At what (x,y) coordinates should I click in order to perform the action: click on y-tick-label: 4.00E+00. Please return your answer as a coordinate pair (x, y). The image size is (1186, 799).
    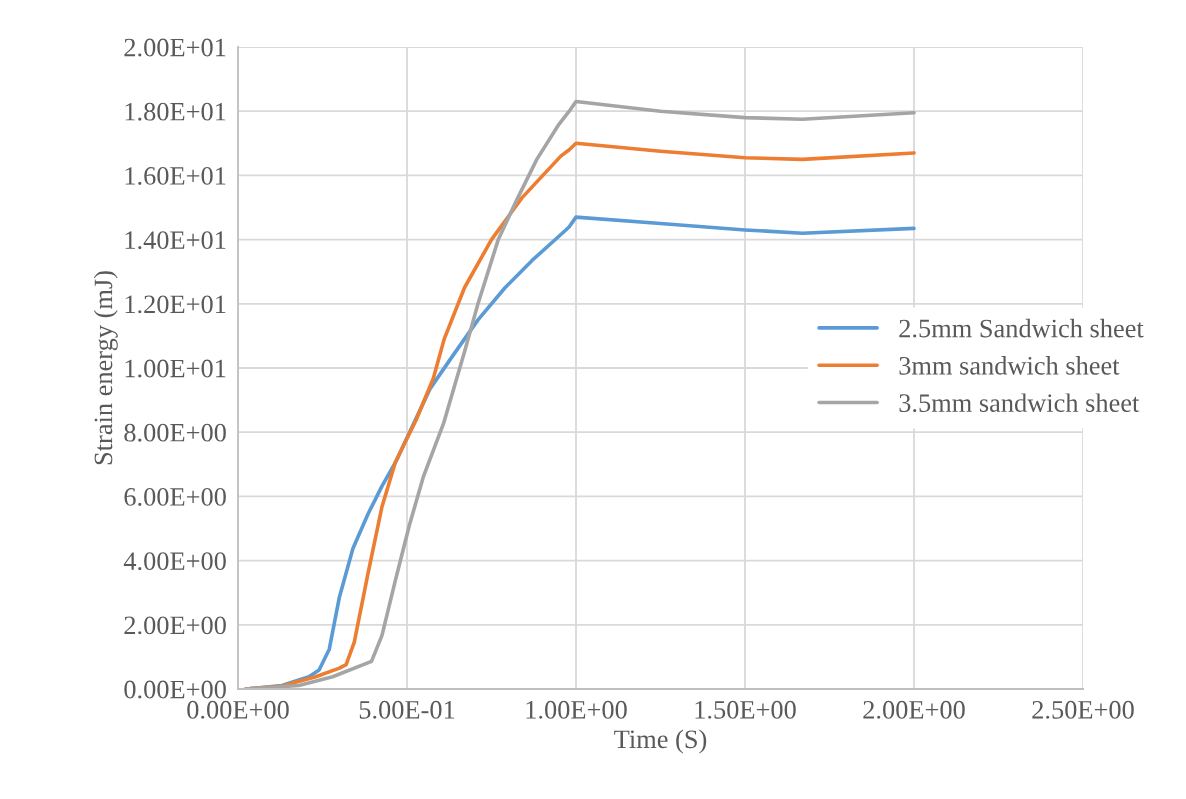
    Looking at the image, I should click on (174, 561).